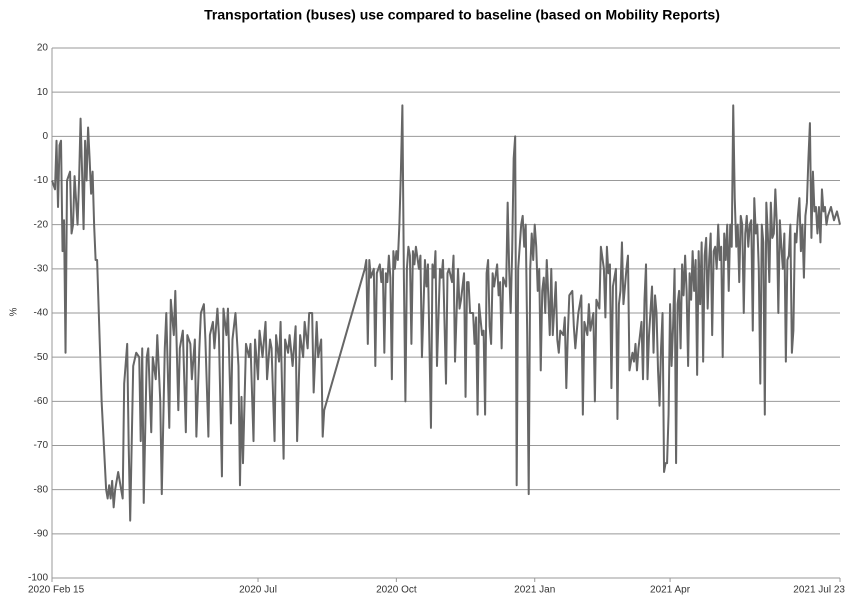 The height and width of the screenshot is (599, 845). Describe the element at coordinates (41, 533) in the screenshot. I see `y-tick-label: -90` at that location.